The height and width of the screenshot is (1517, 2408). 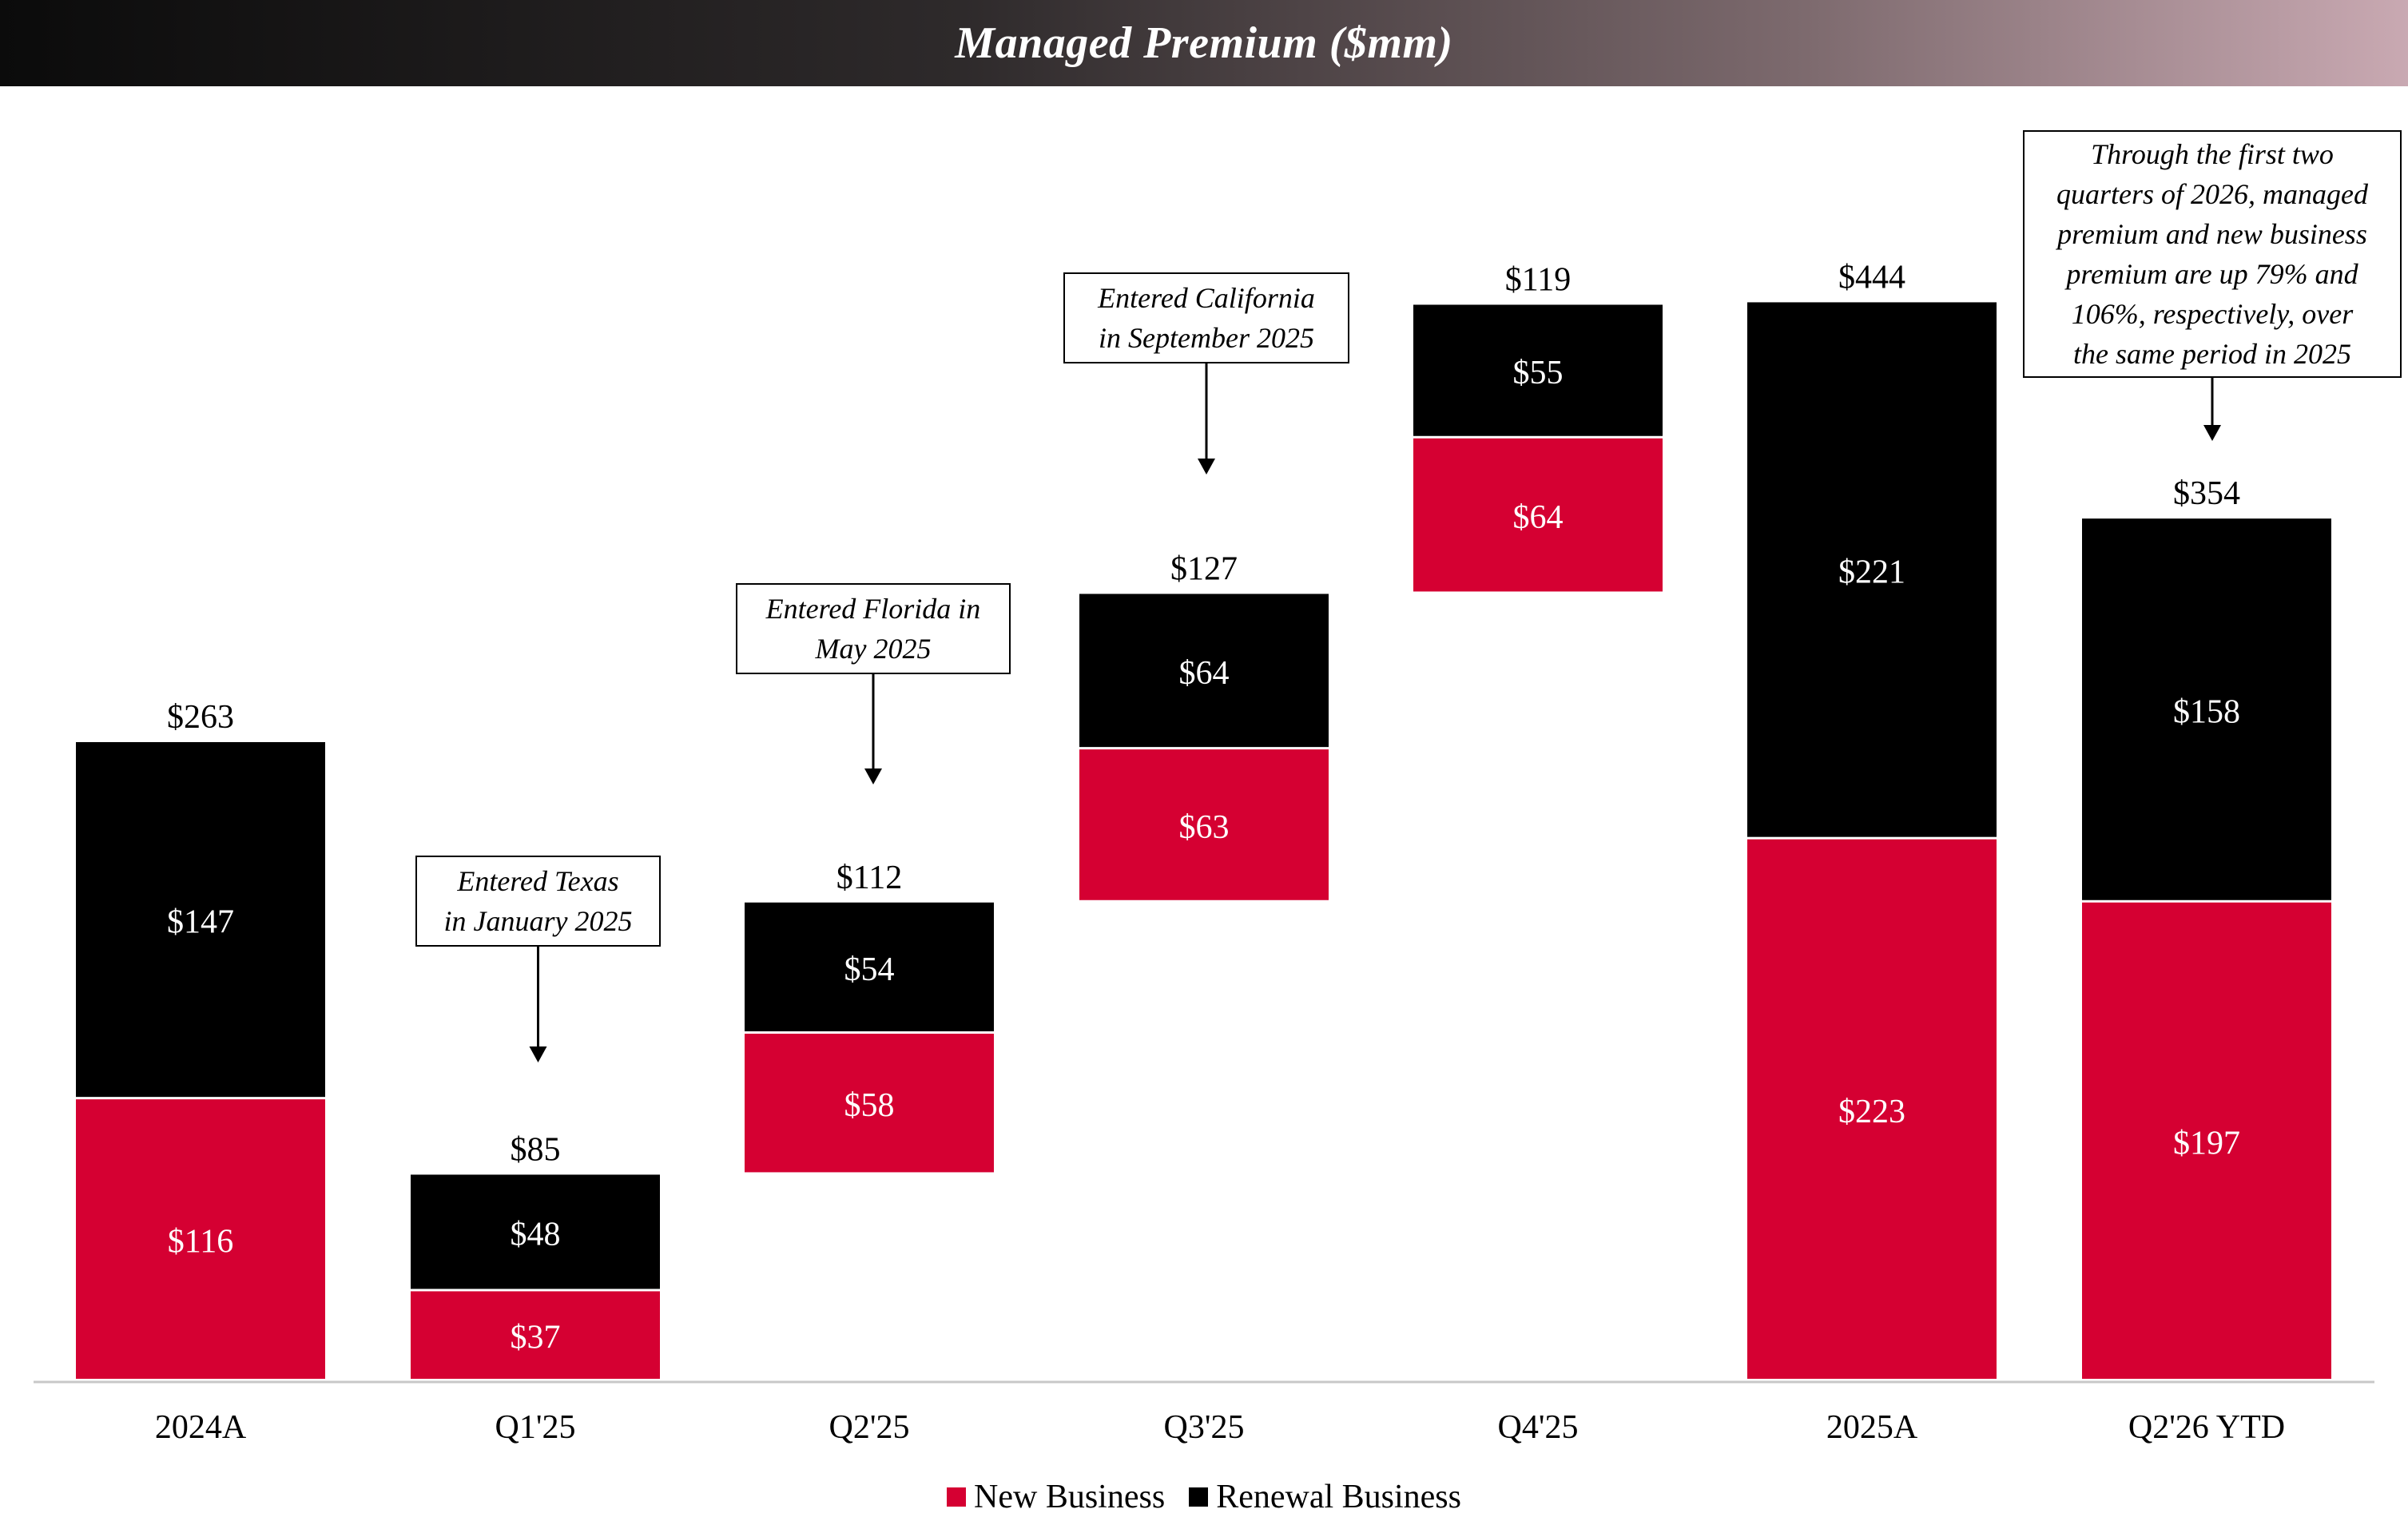 What do you see at coordinates (1539, 517) in the screenshot?
I see `data-label-new-business: $64` at bounding box center [1539, 517].